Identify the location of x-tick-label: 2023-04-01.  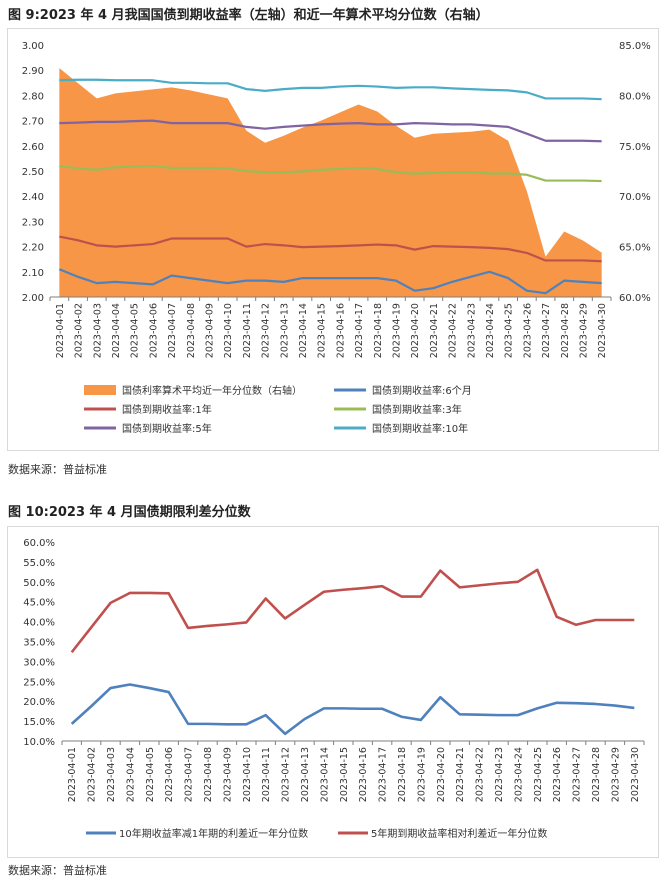
(72, 774).